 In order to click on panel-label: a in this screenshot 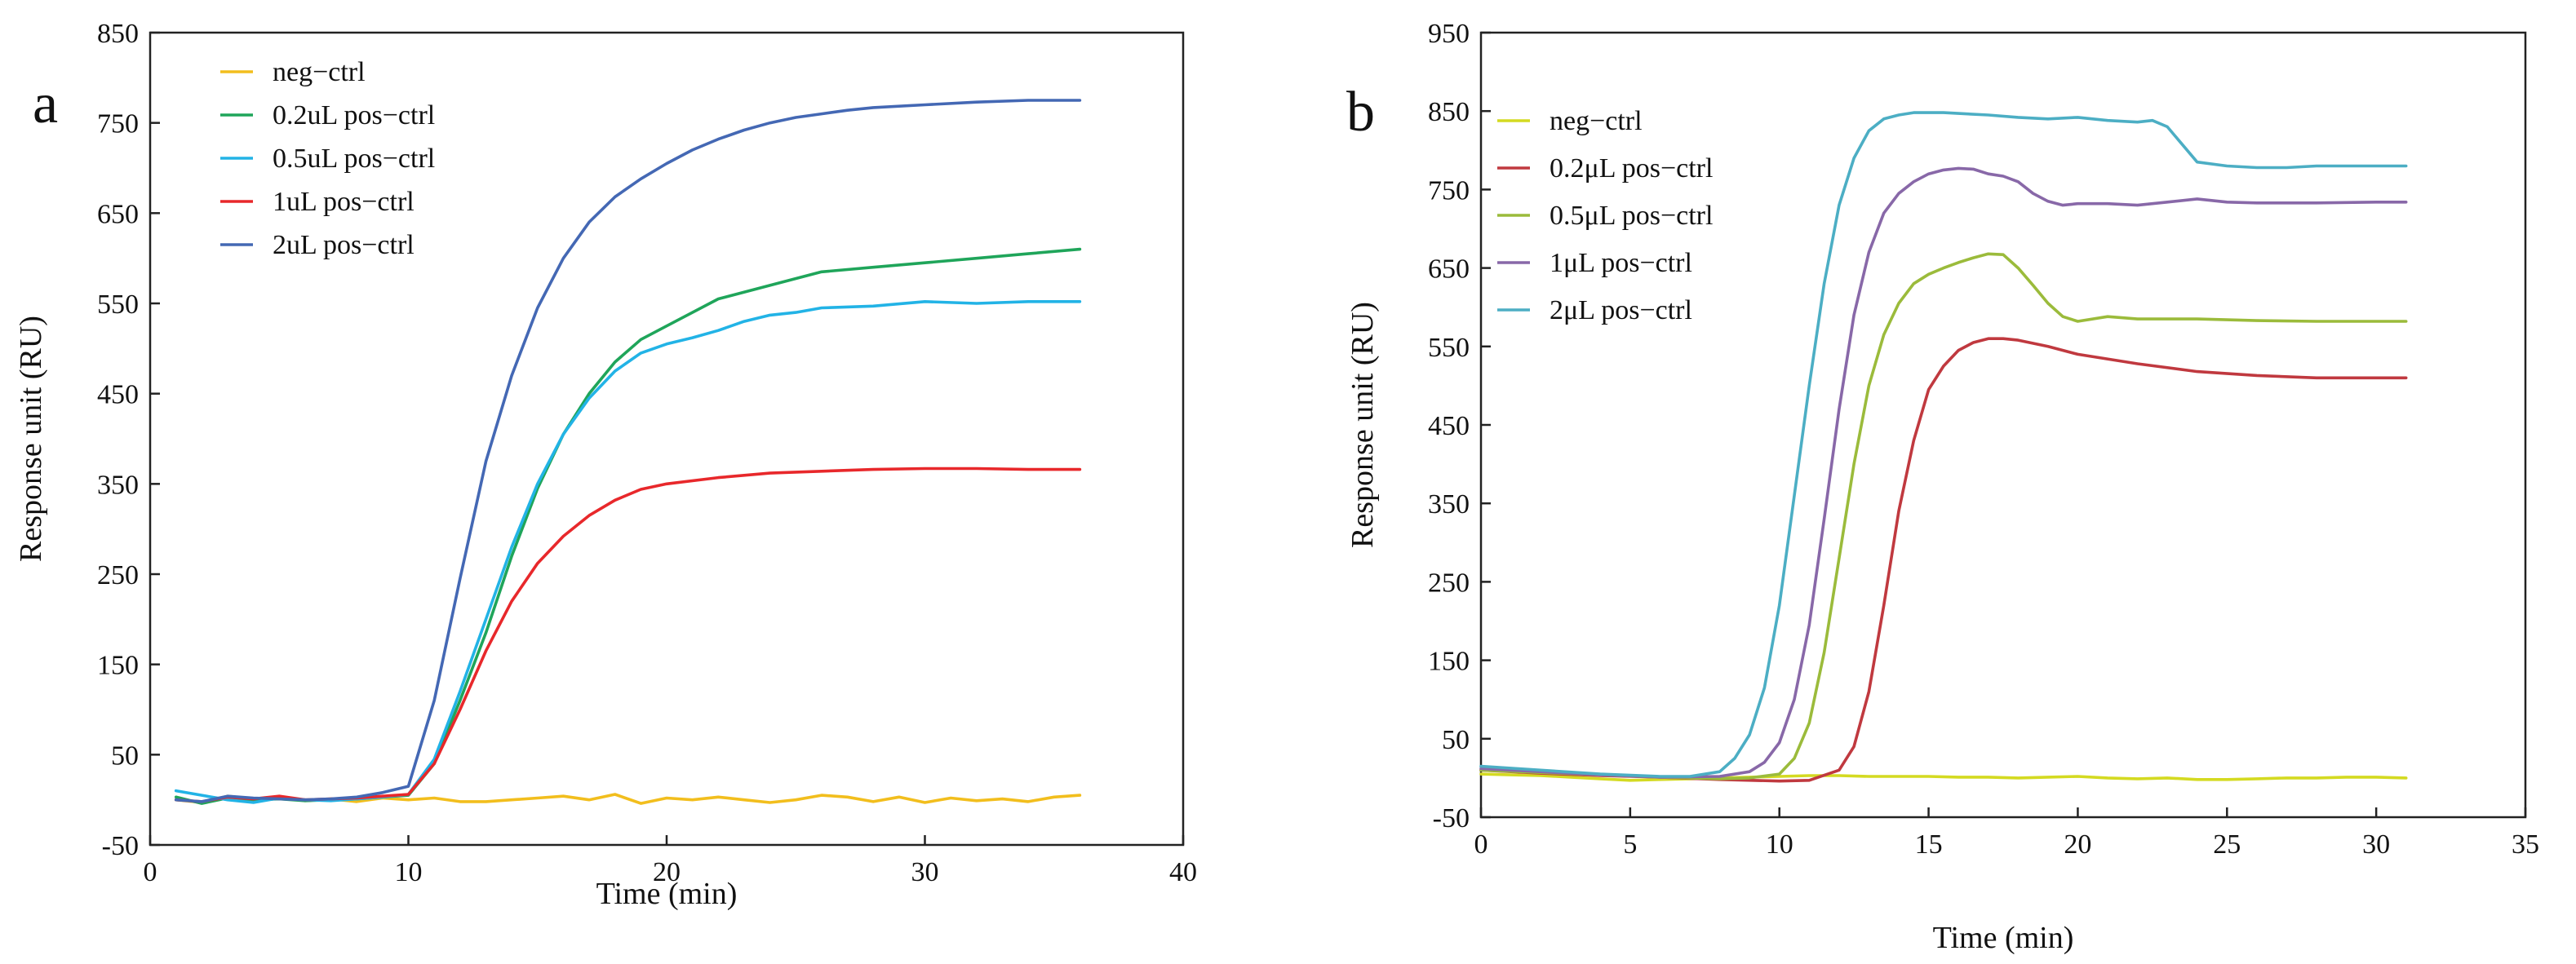, I will do `click(45, 104)`.